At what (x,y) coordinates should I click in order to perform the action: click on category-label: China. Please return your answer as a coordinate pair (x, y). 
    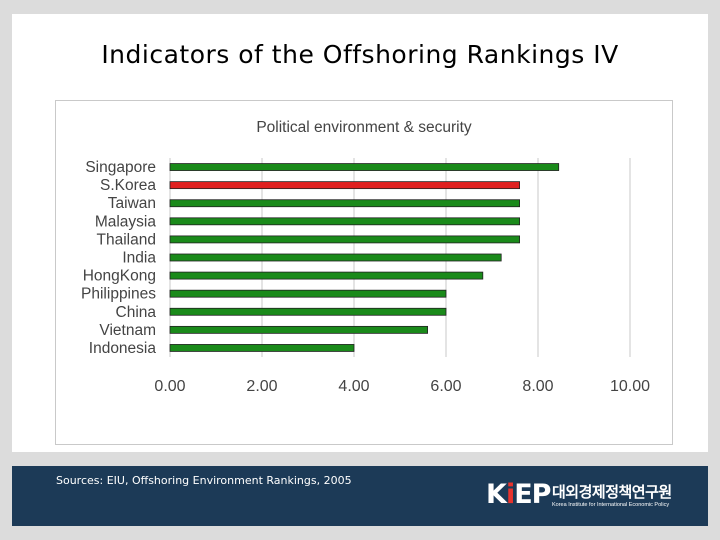
    Looking at the image, I should click on (136, 312).